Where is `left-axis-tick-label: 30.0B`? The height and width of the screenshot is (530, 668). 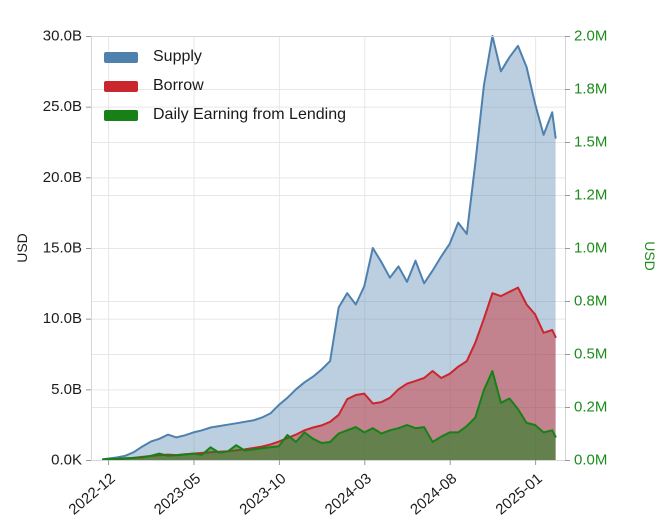 left-axis-tick-label: 30.0B is located at coordinates (62, 36).